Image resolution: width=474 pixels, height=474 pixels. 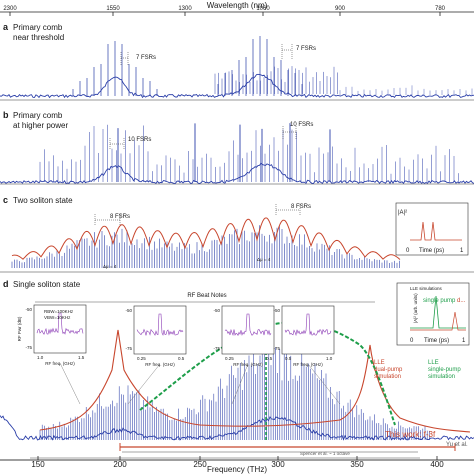 What do you see at coordinates (263, 9) in the screenshot?
I see `wavelength-tick: 1060` at bounding box center [263, 9].